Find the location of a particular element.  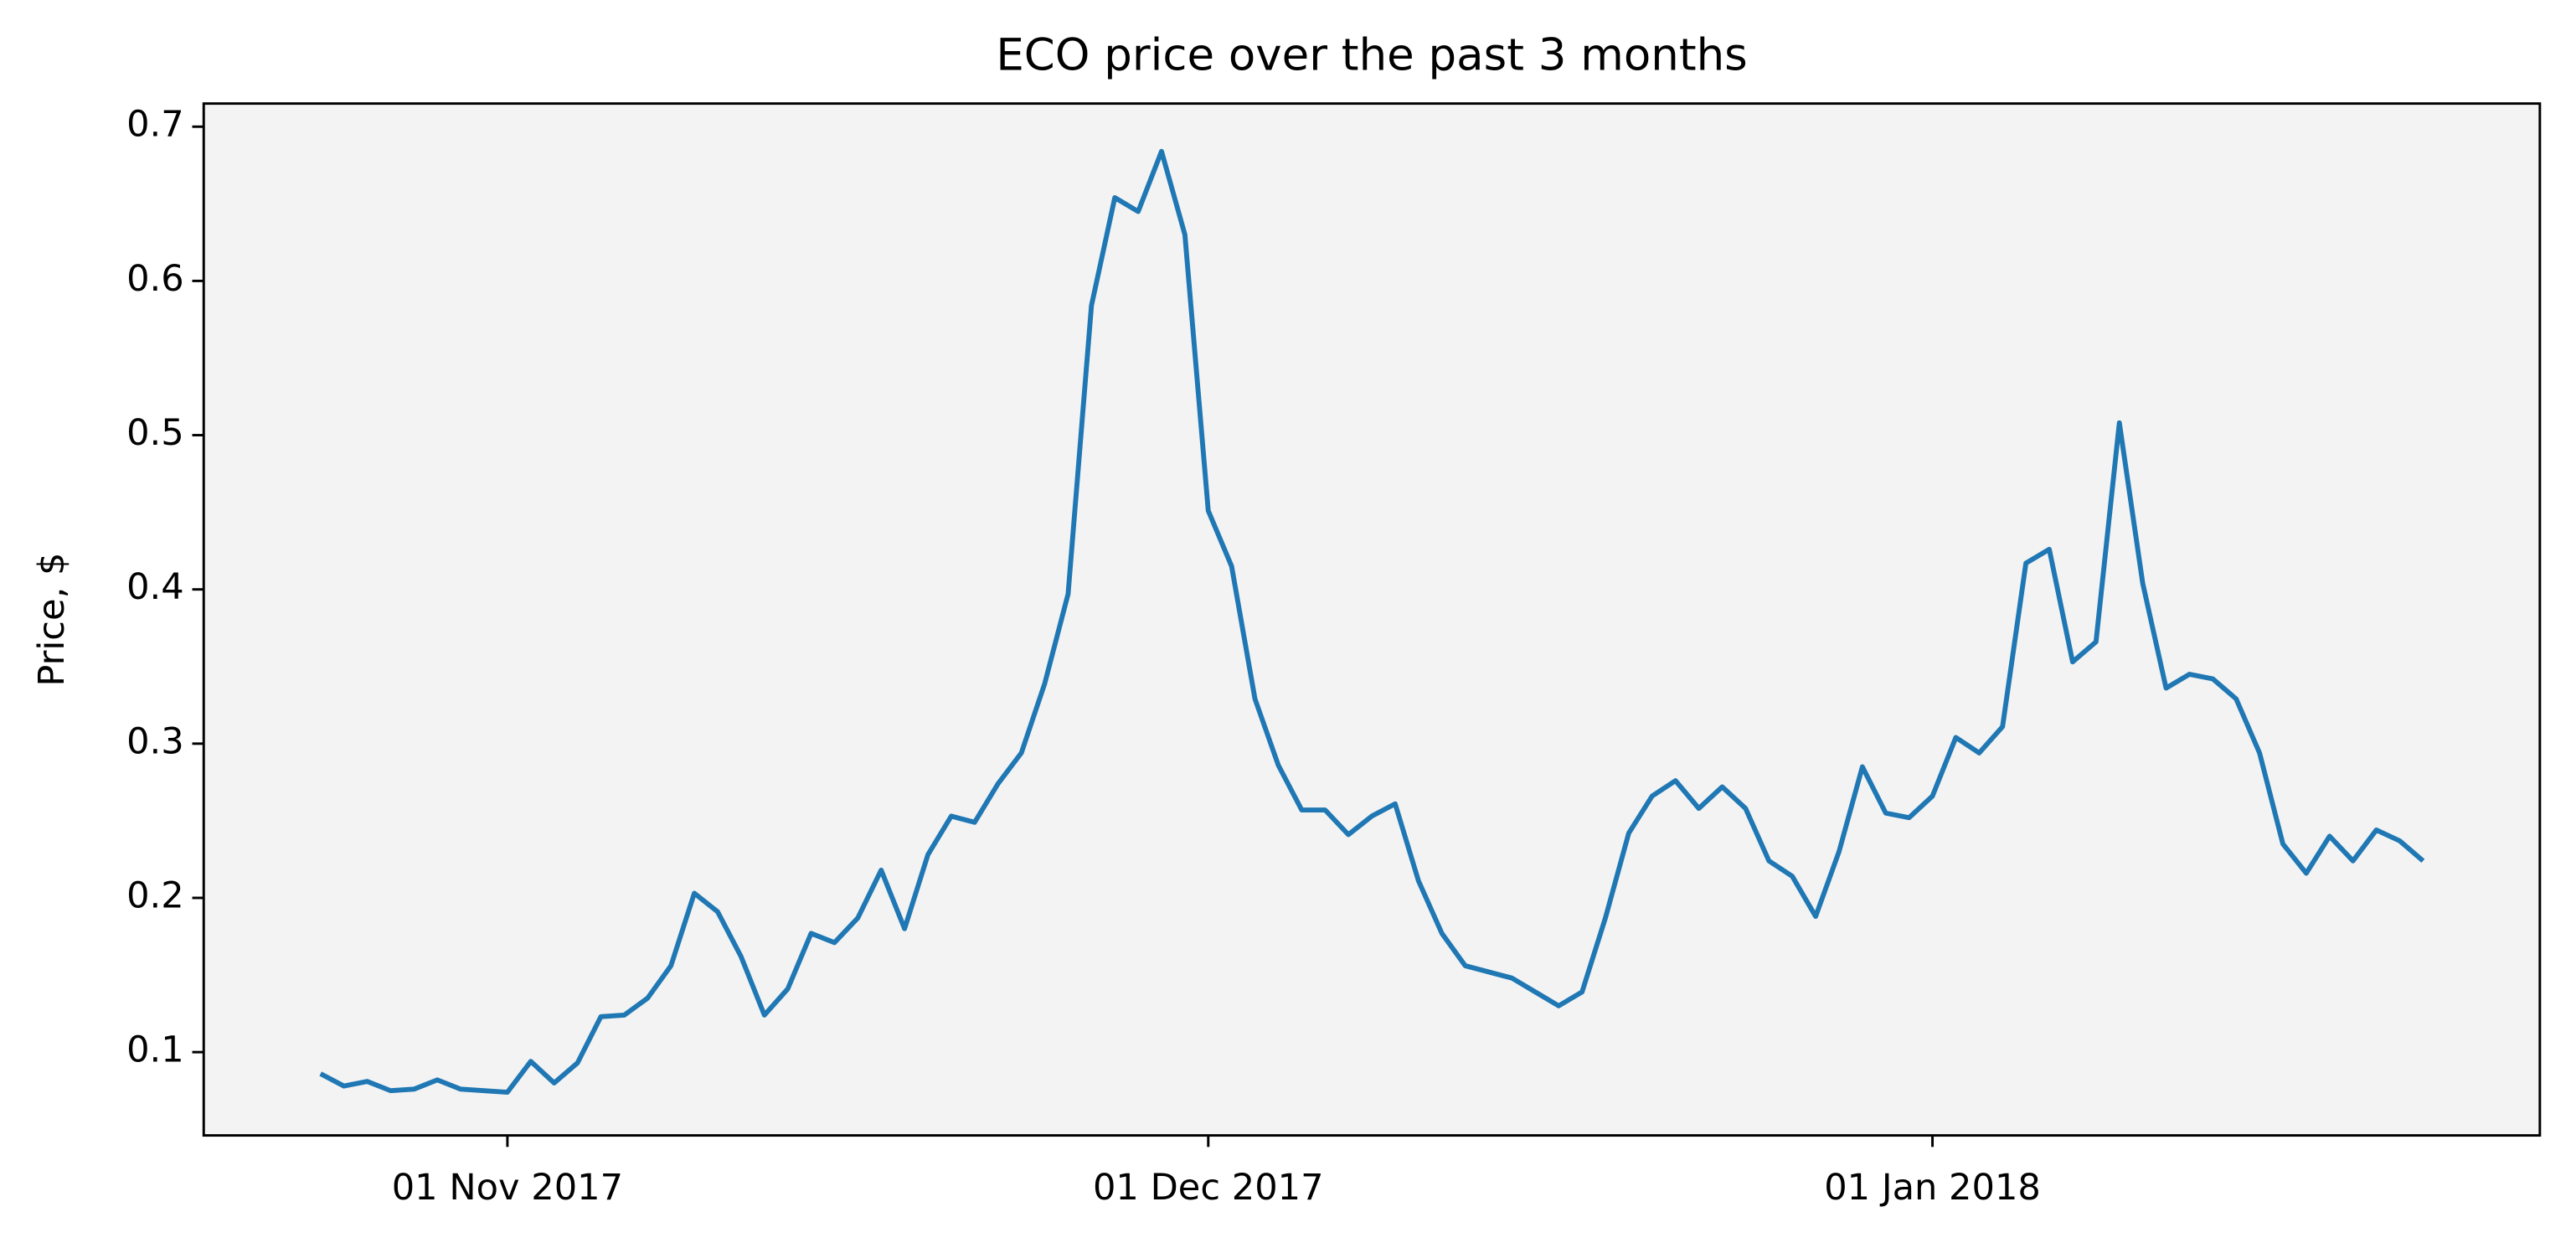

x-tick-label: 01 Nov 2017 is located at coordinates (508, 1188).